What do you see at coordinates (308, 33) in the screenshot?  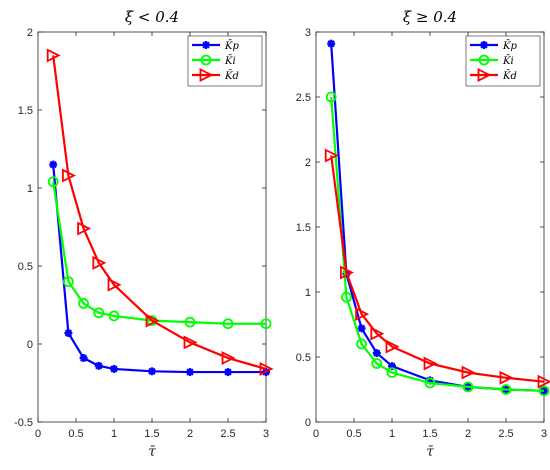 I see `y-tick-label: 3` at bounding box center [308, 33].